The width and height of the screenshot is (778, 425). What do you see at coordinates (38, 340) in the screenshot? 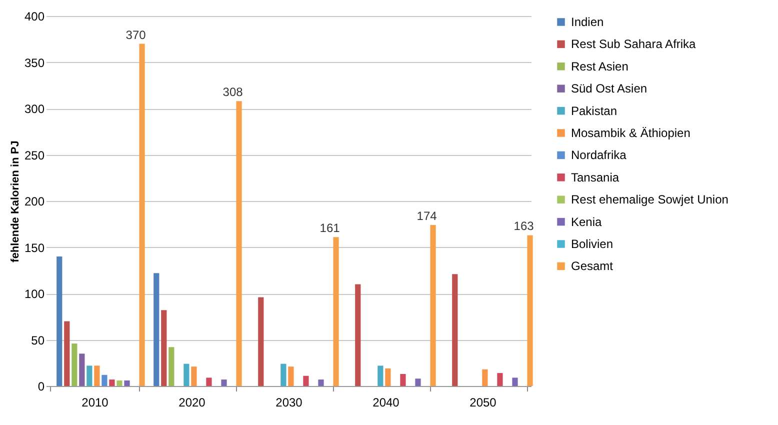
I see `y-tick-label: 50` at bounding box center [38, 340].